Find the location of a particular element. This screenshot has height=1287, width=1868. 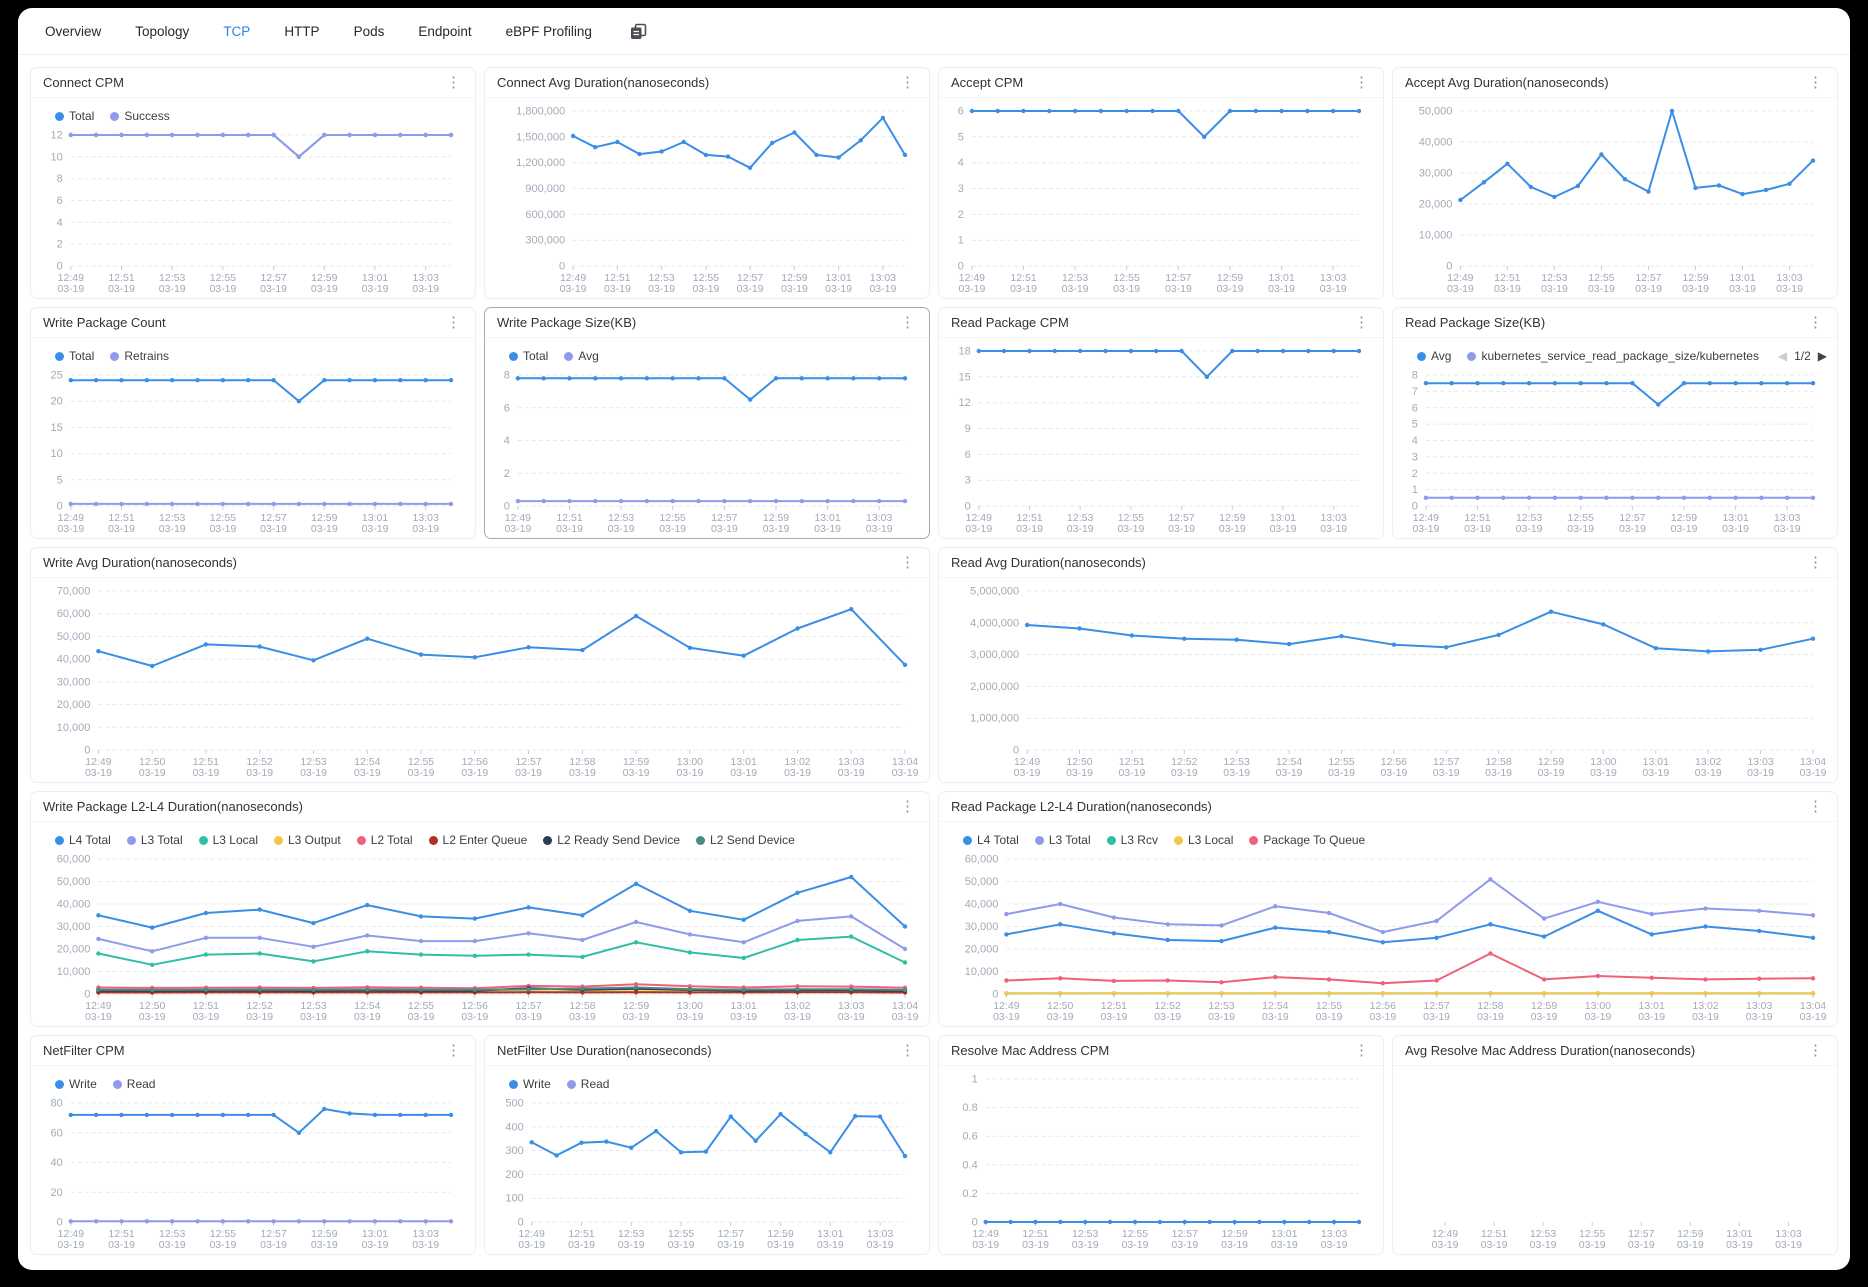

tab-tcp: TCP is located at coordinates (237, 31).